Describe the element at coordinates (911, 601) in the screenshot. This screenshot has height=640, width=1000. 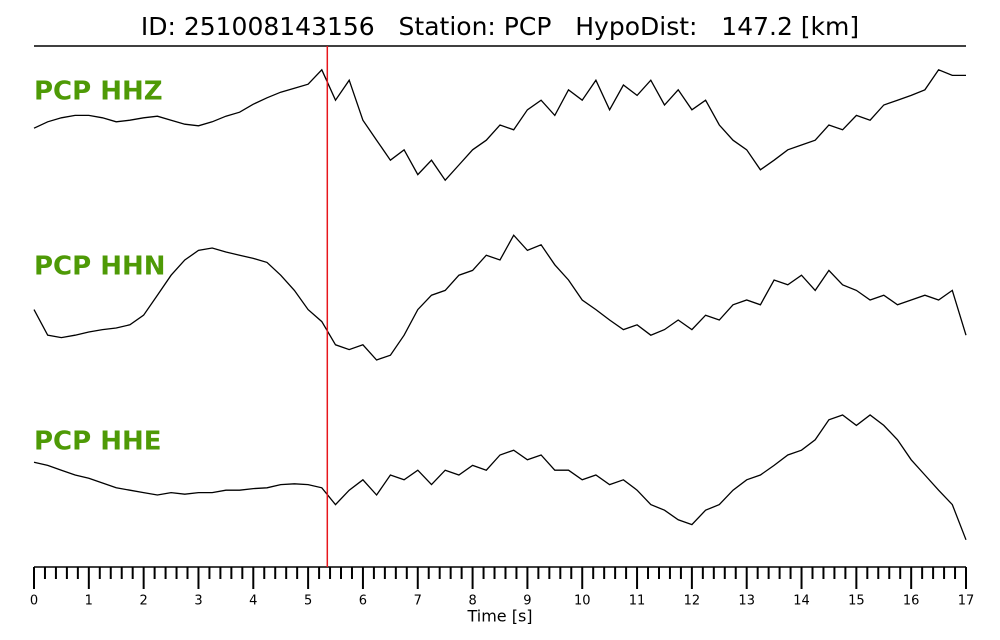
I see `x-tick-label: 16` at that location.